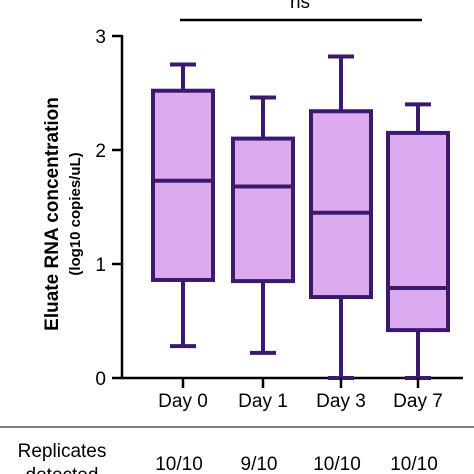 Image resolution: width=474 pixels, height=474 pixels. What do you see at coordinates (52, 214) in the screenshot?
I see `y-axis-title: Eluate RNA concentration` at bounding box center [52, 214].